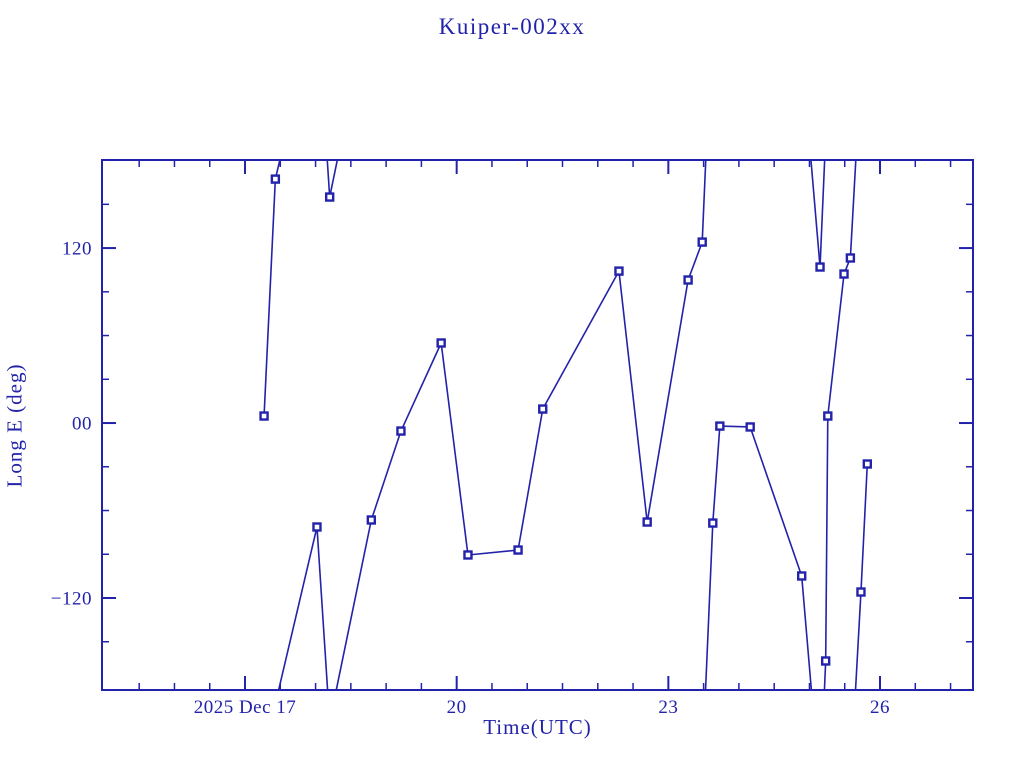 This screenshot has width=1024, height=768. Describe the element at coordinates (512, 26) in the screenshot. I see `chart-title: Kuiper-002xx` at that location.